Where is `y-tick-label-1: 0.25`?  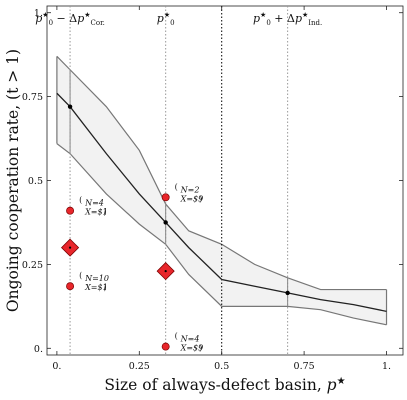 y-tick-label-1: 0.25 is located at coordinates (32, 265).